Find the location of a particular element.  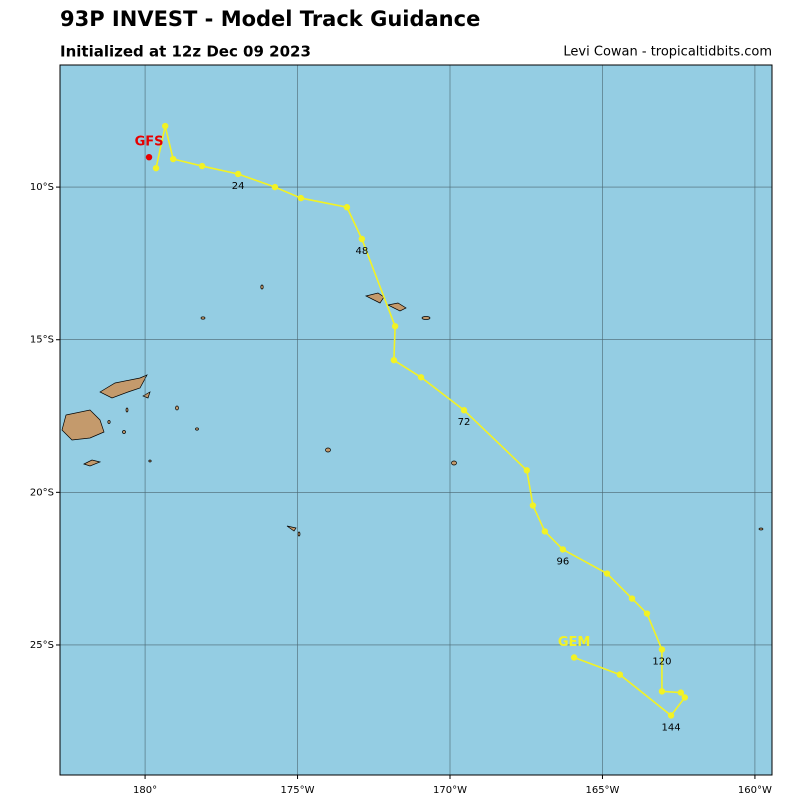

hour-label: 72 is located at coordinates (464, 422).